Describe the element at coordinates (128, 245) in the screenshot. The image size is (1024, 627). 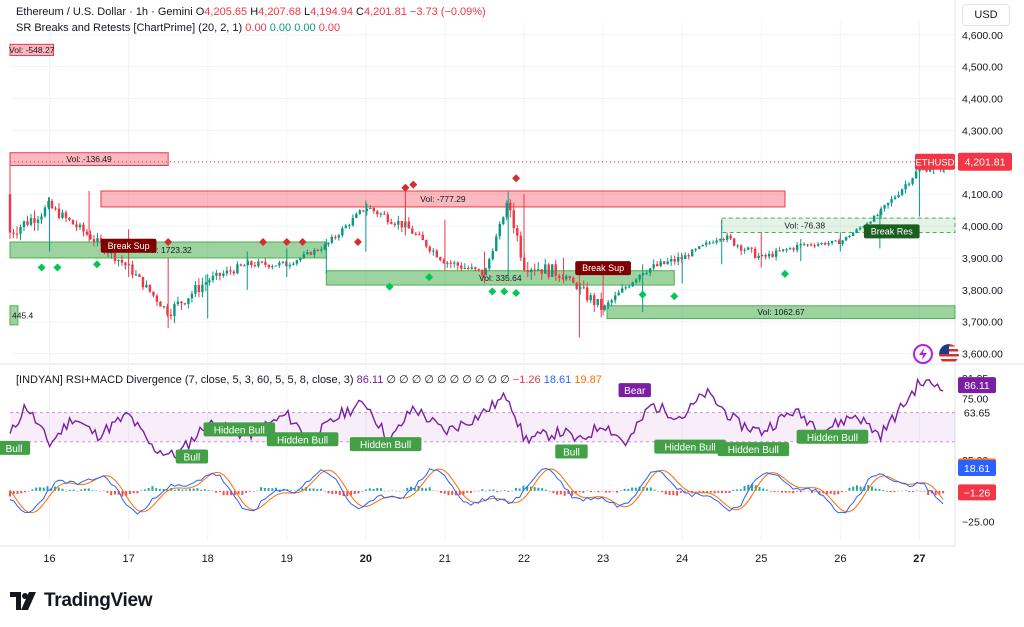
I see `break-signal-label-box` at that location.